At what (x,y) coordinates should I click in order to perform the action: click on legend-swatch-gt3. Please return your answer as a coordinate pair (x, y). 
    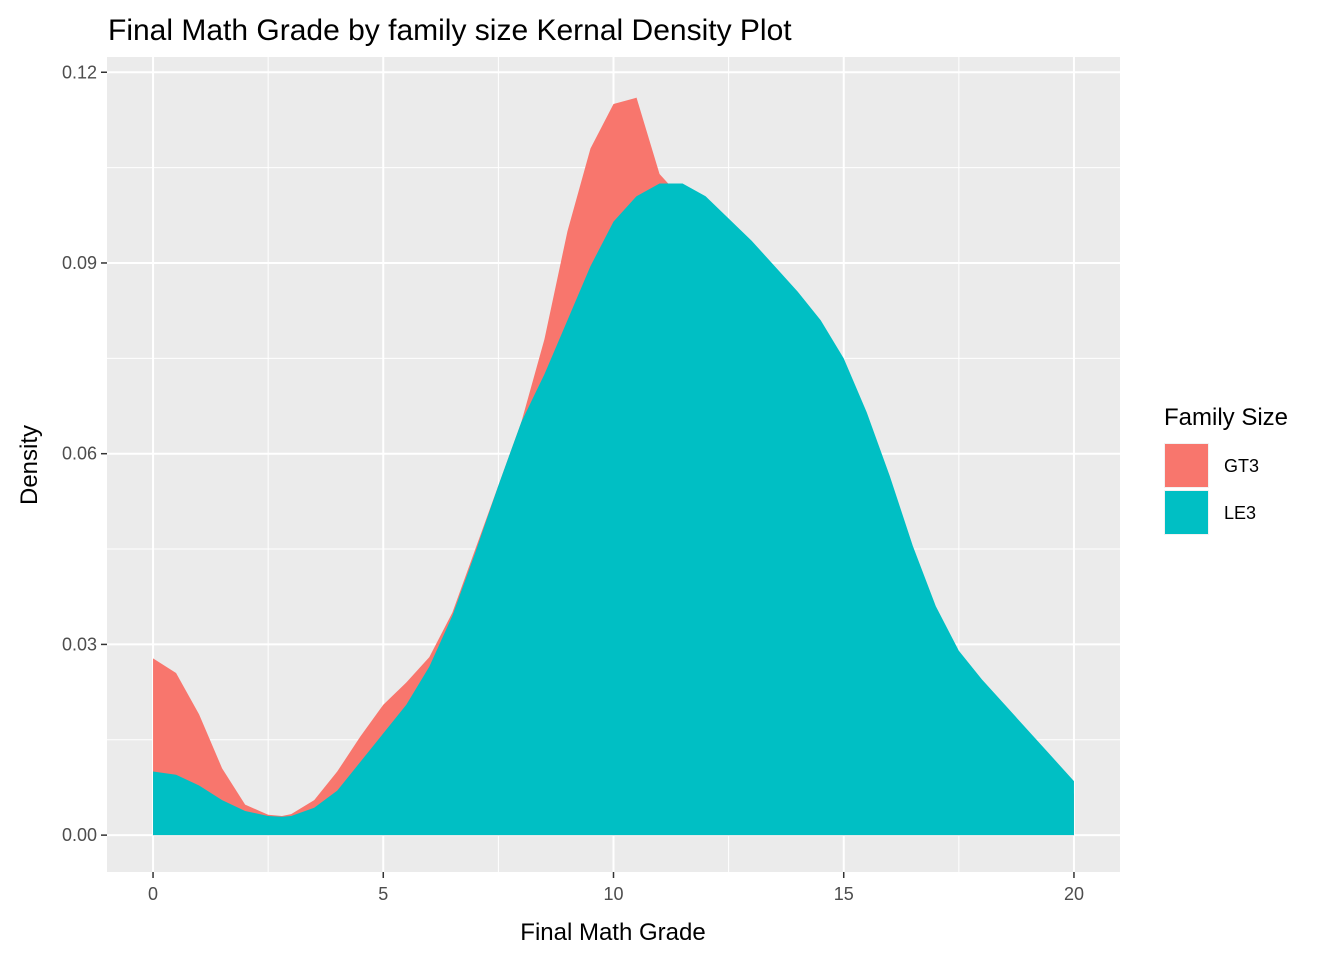
    Looking at the image, I should click on (1186, 465).